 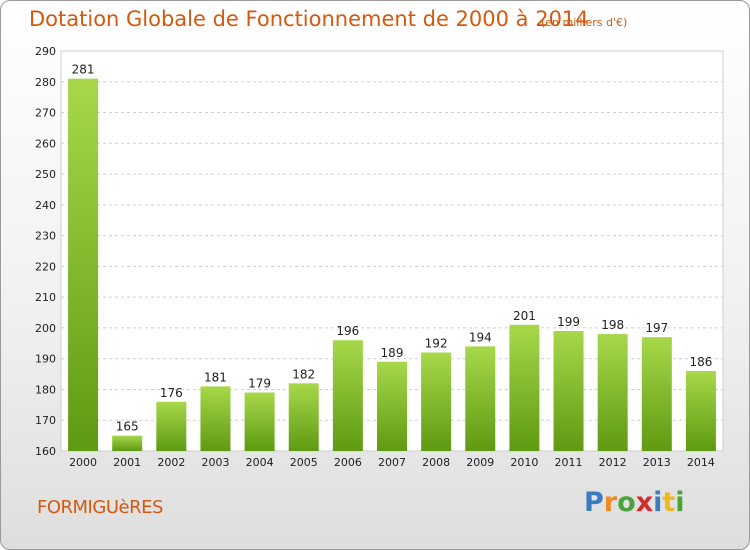 I want to click on y-tick-label: 220, so click(x=45, y=266).